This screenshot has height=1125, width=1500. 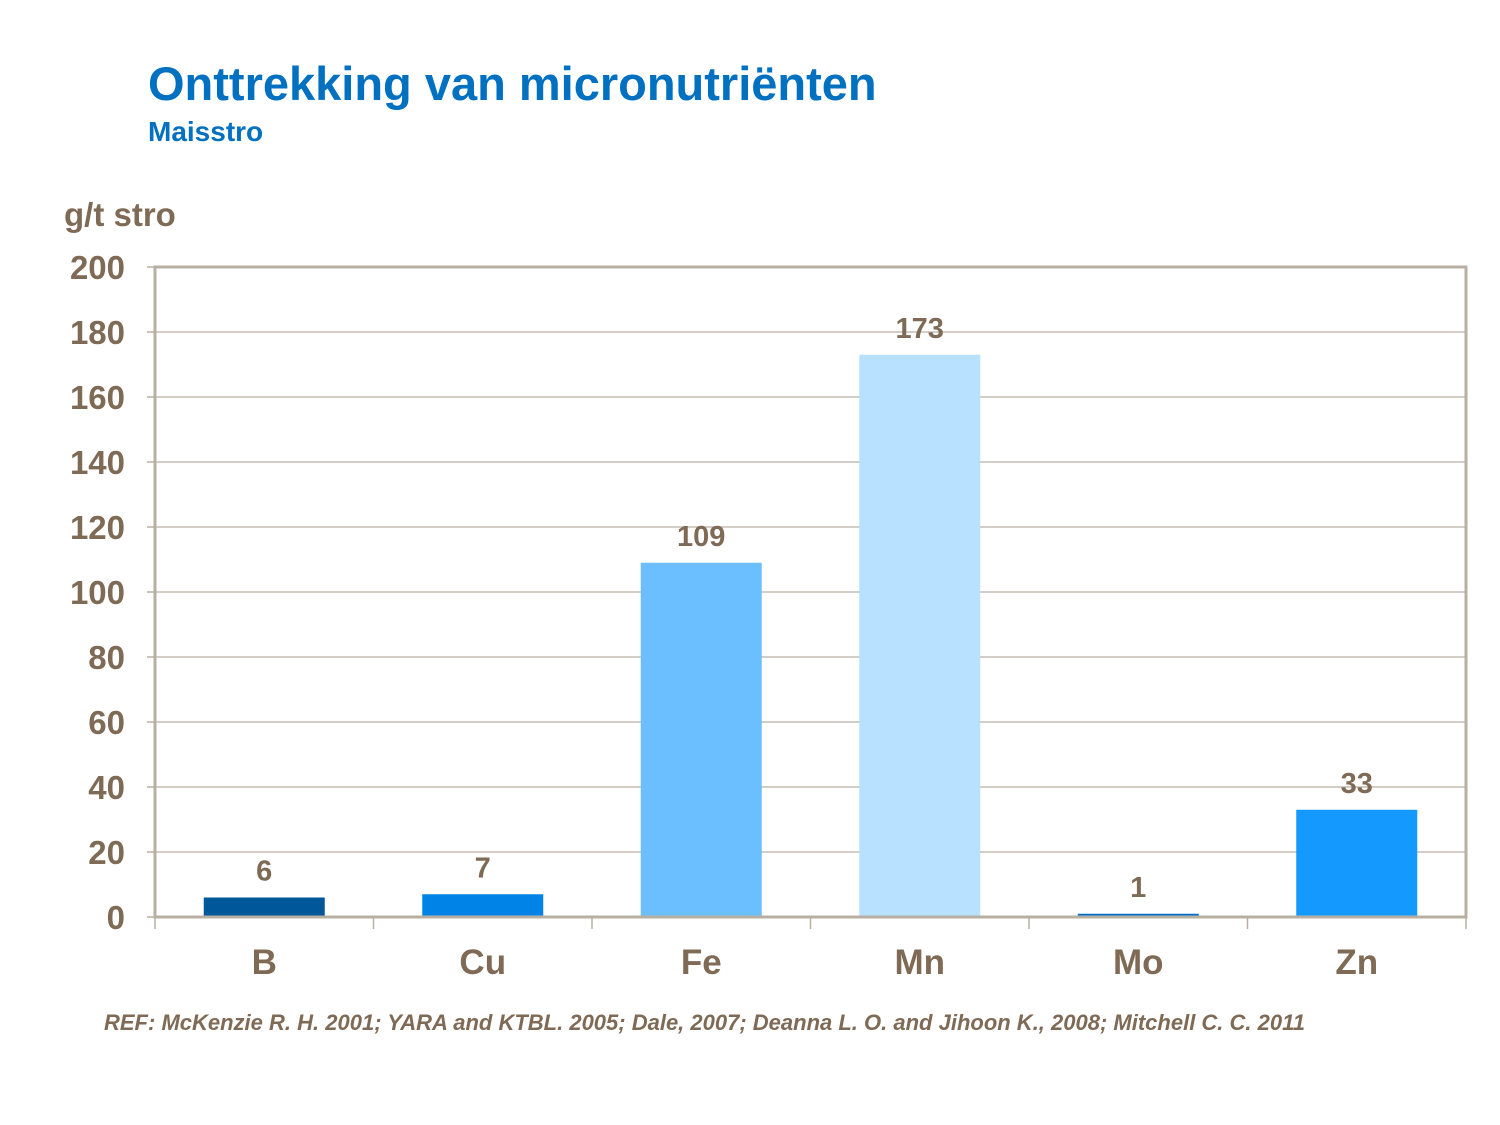 I want to click on bar-Fe, so click(x=701, y=739).